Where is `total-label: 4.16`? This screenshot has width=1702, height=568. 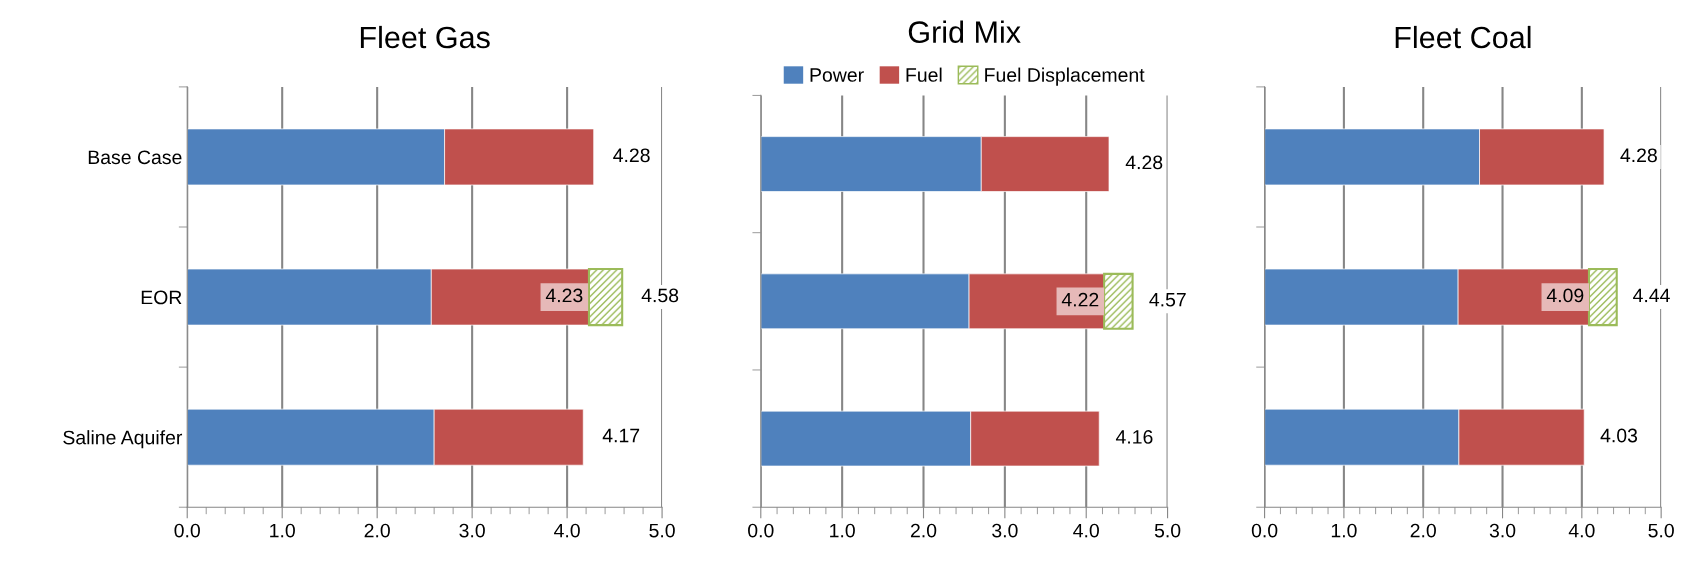
total-label: 4.16 is located at coordinates (1134, 437).